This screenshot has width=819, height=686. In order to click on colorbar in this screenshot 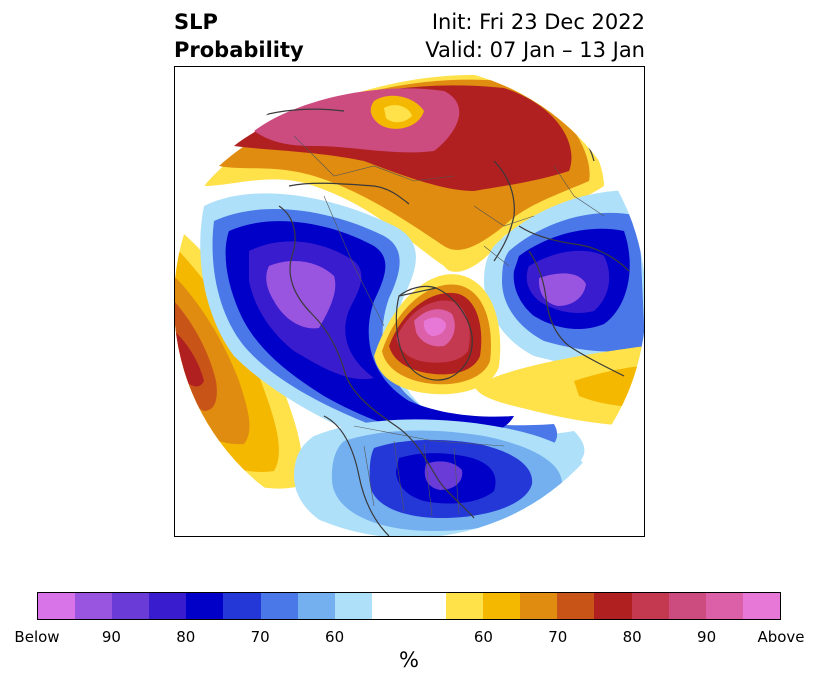, I will do `click(409, 606)`.